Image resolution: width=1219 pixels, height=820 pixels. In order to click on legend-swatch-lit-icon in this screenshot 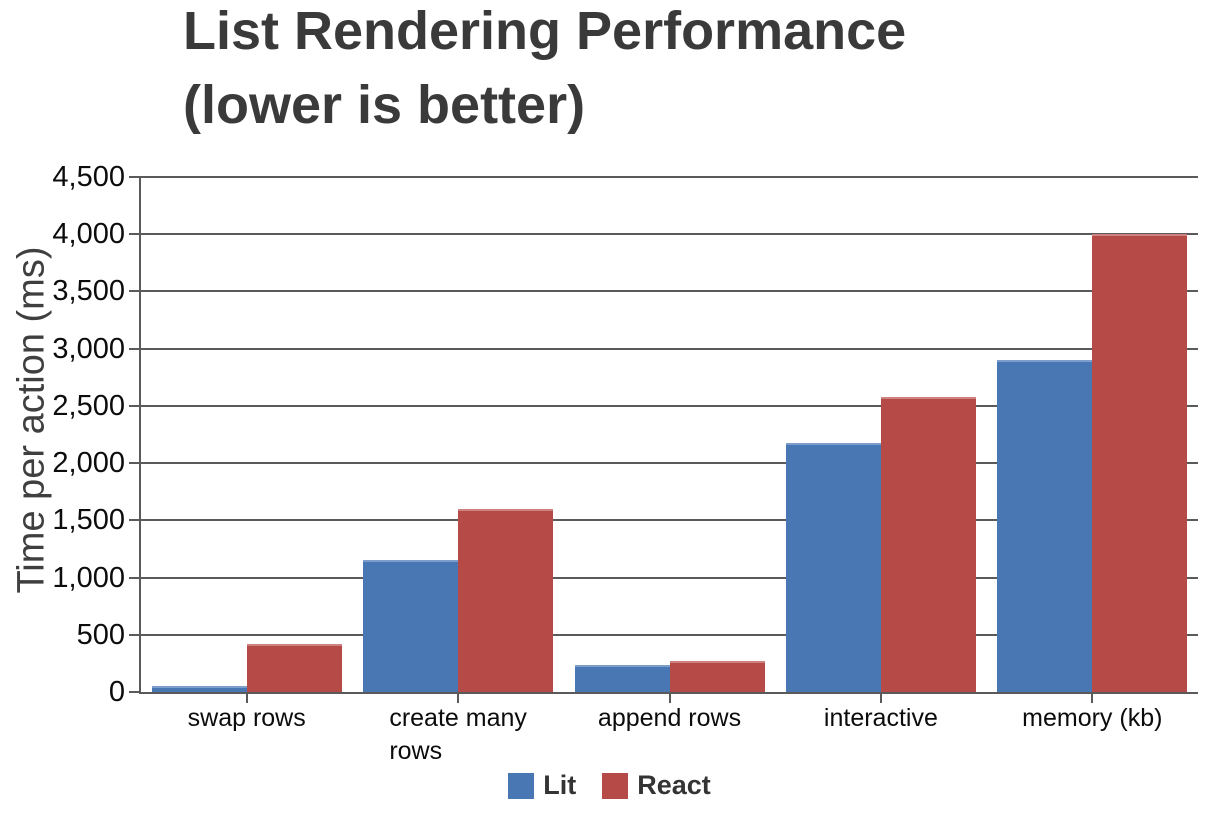, I will do `click(521, 785)`.